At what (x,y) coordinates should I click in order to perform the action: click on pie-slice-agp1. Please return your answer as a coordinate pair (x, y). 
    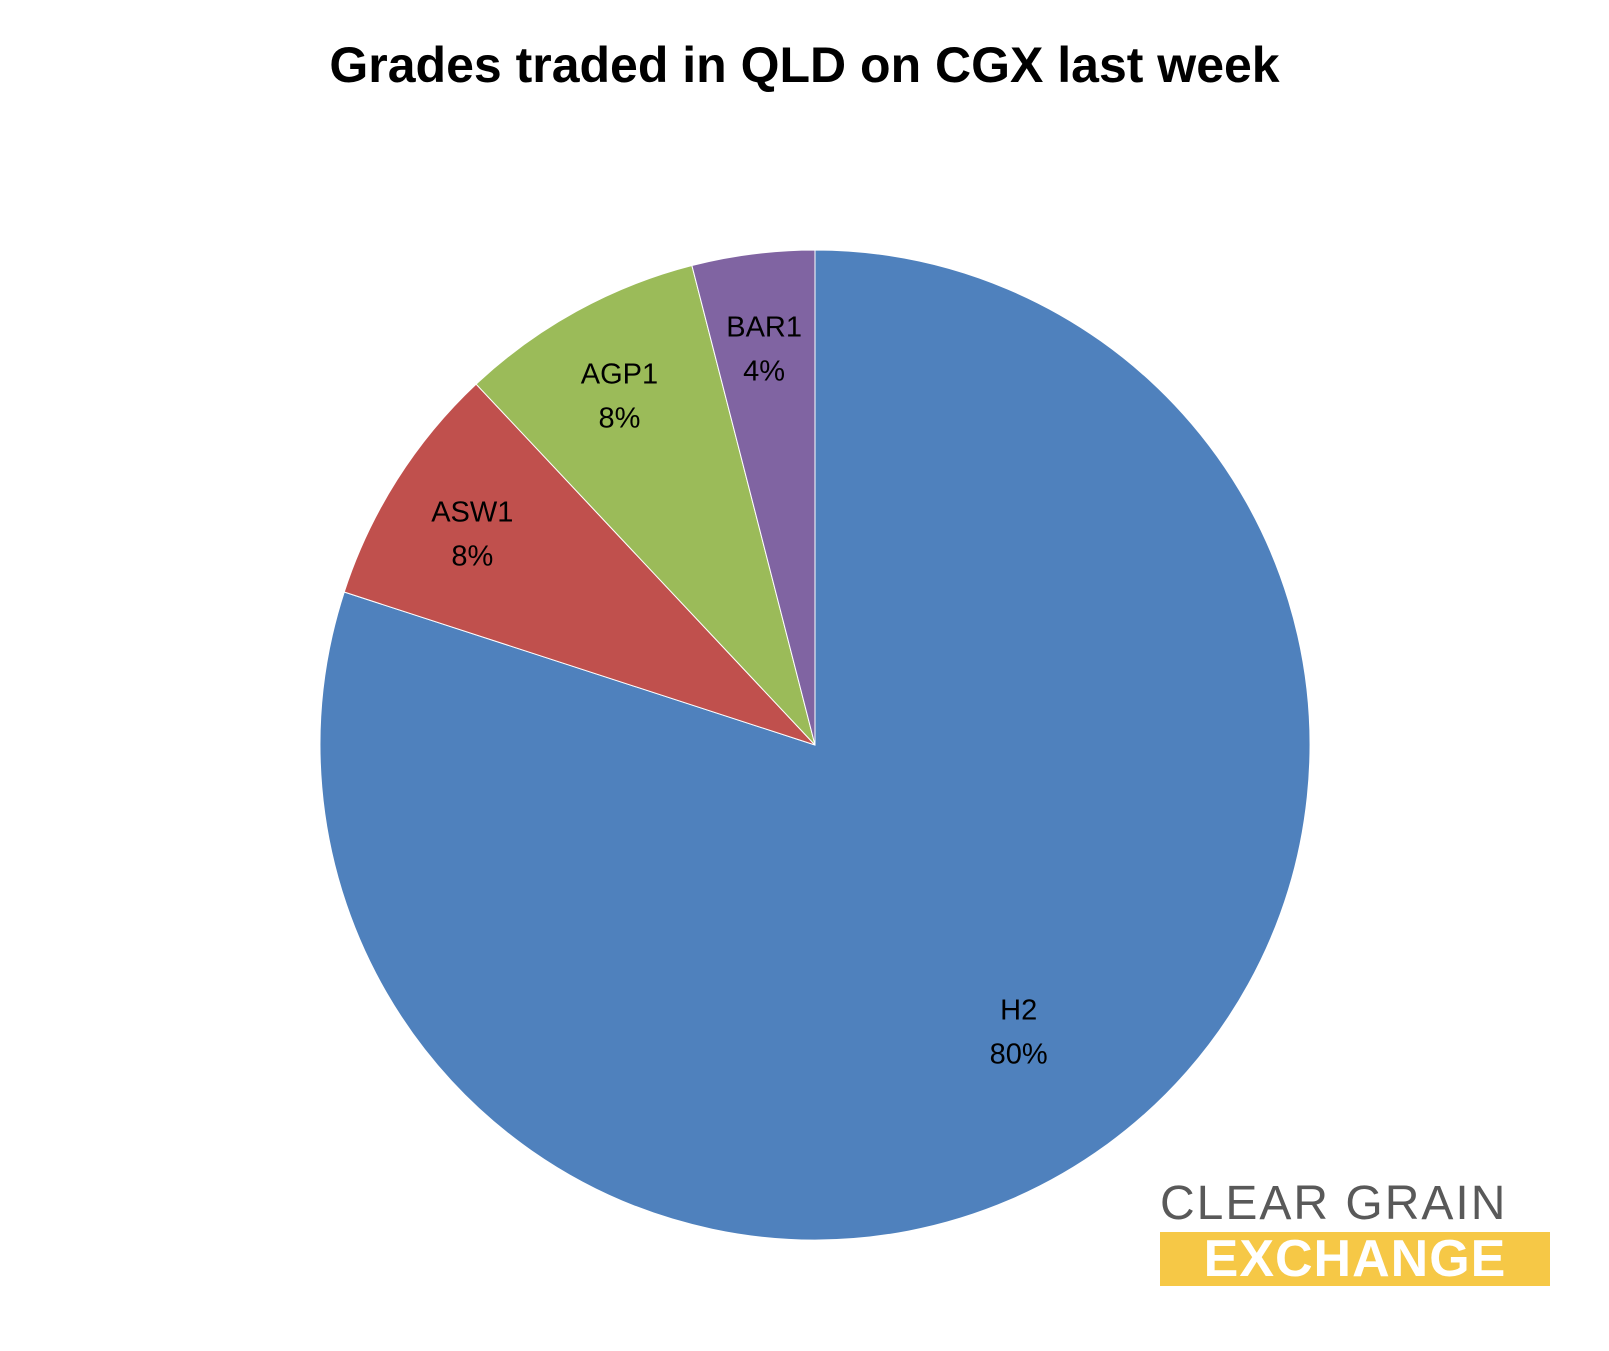
    Looking at the image, I should click on (645, 505).